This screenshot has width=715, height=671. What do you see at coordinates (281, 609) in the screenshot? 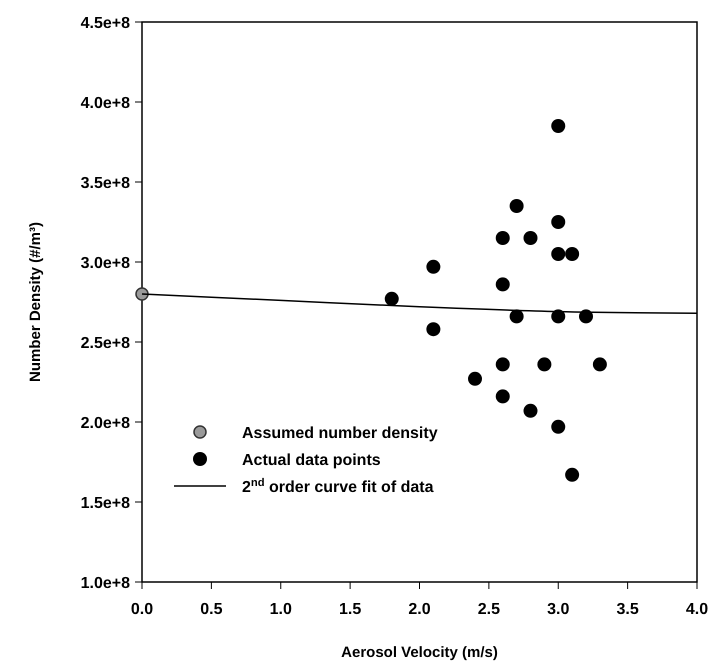
I see `x-tick-label: 1.0` at bounding box center [281, 609].